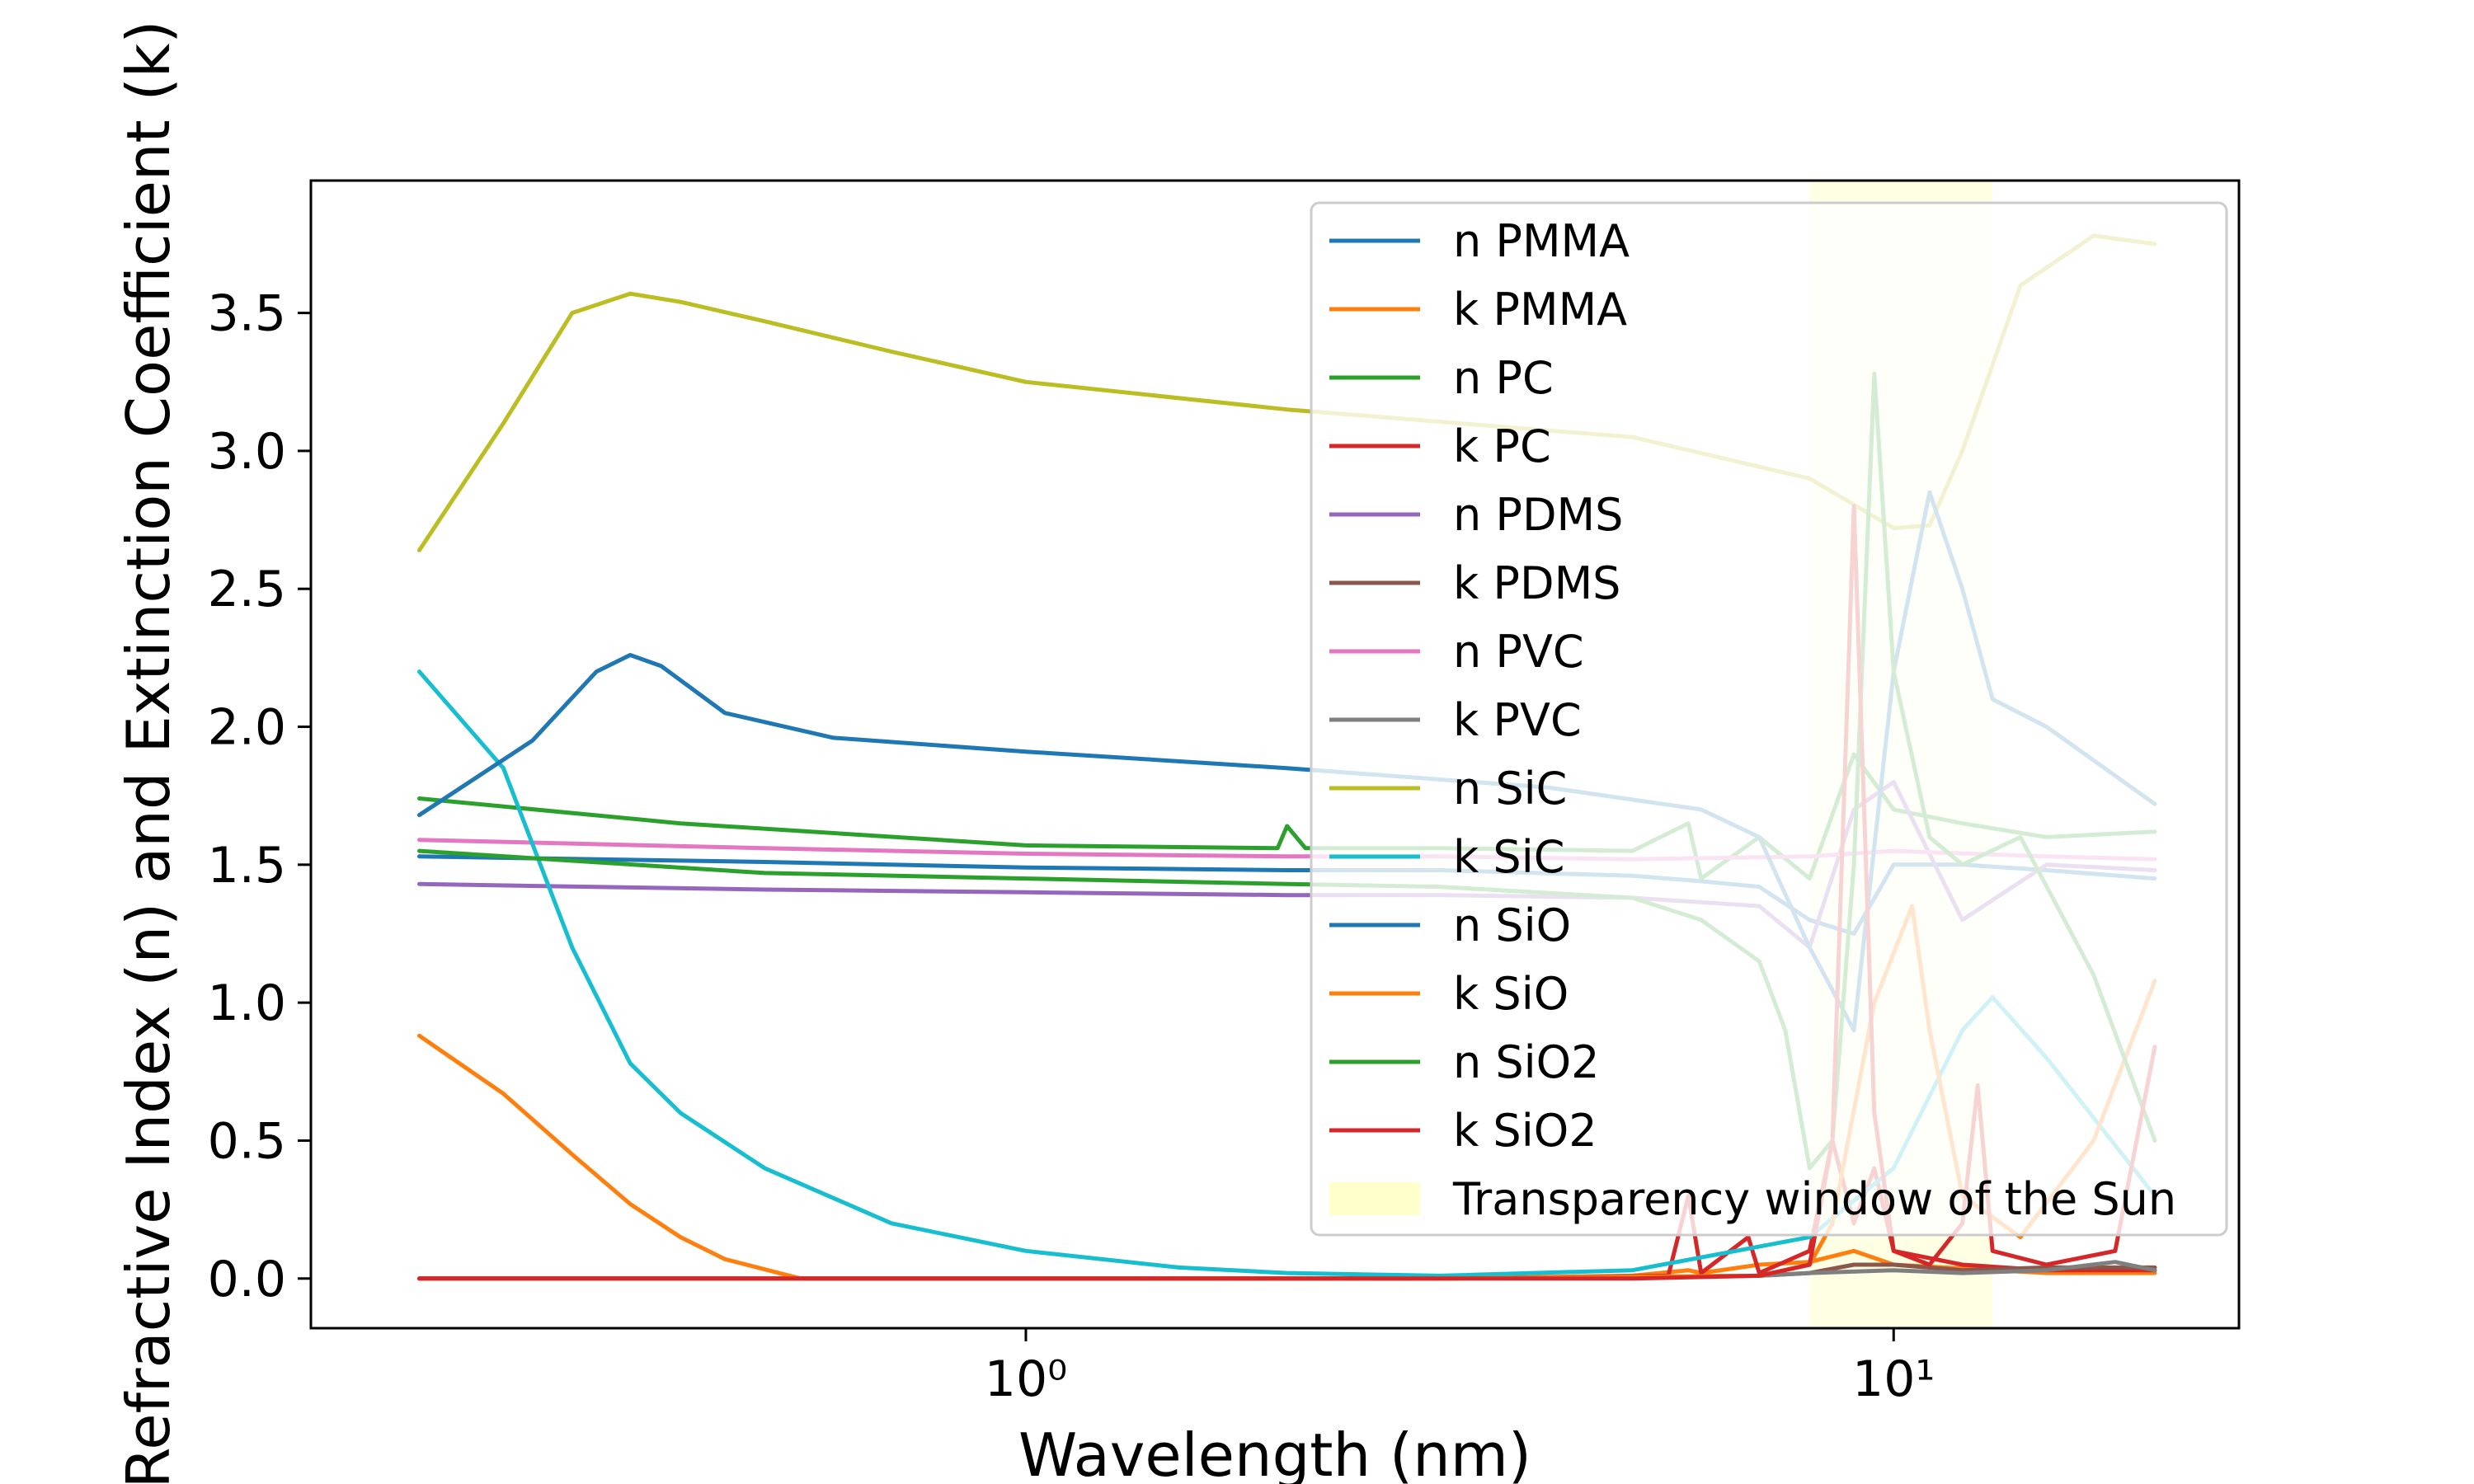 The image size is (2474, 1484). I want to click on y-tick-label: 3.5, so click(247, 314).